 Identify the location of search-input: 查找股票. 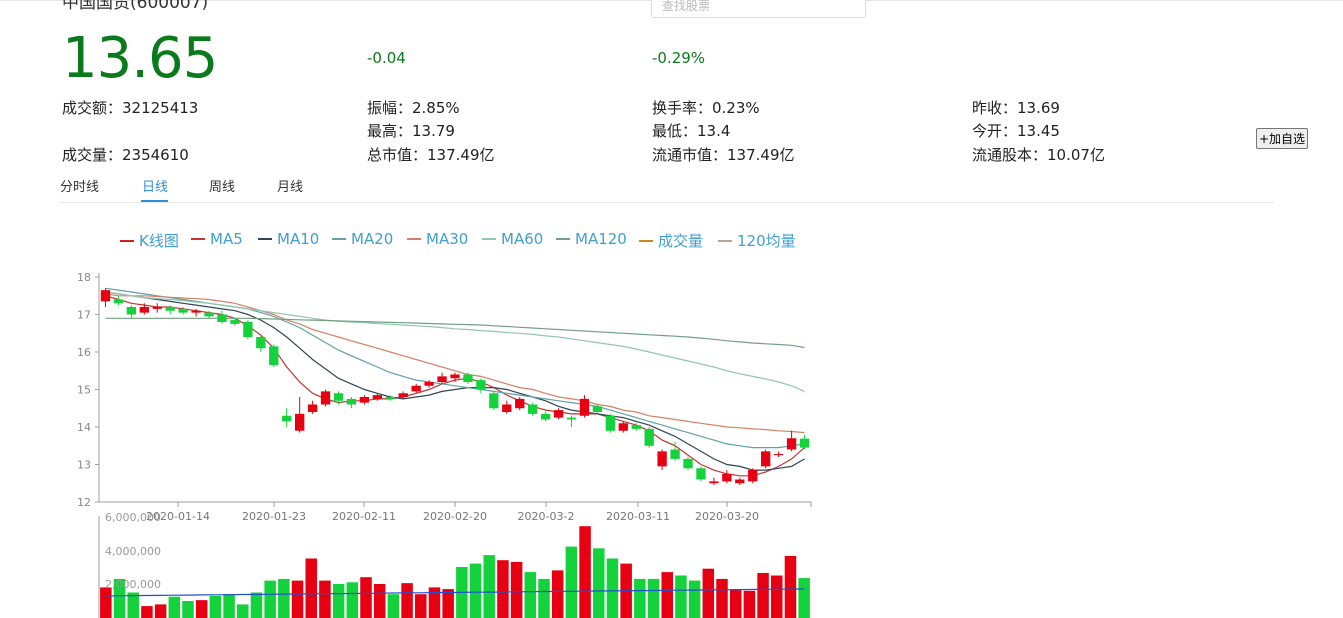
(758, 9).